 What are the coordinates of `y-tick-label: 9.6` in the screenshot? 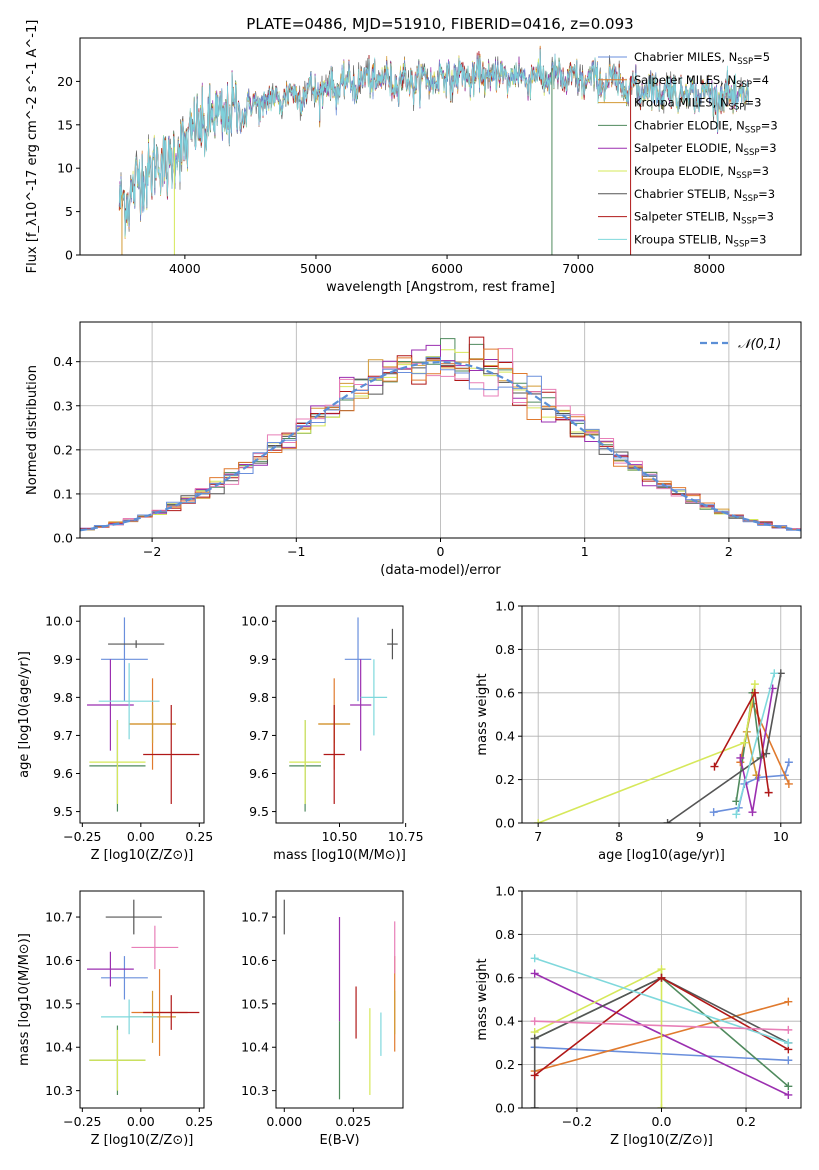 It's located at (259, 773).